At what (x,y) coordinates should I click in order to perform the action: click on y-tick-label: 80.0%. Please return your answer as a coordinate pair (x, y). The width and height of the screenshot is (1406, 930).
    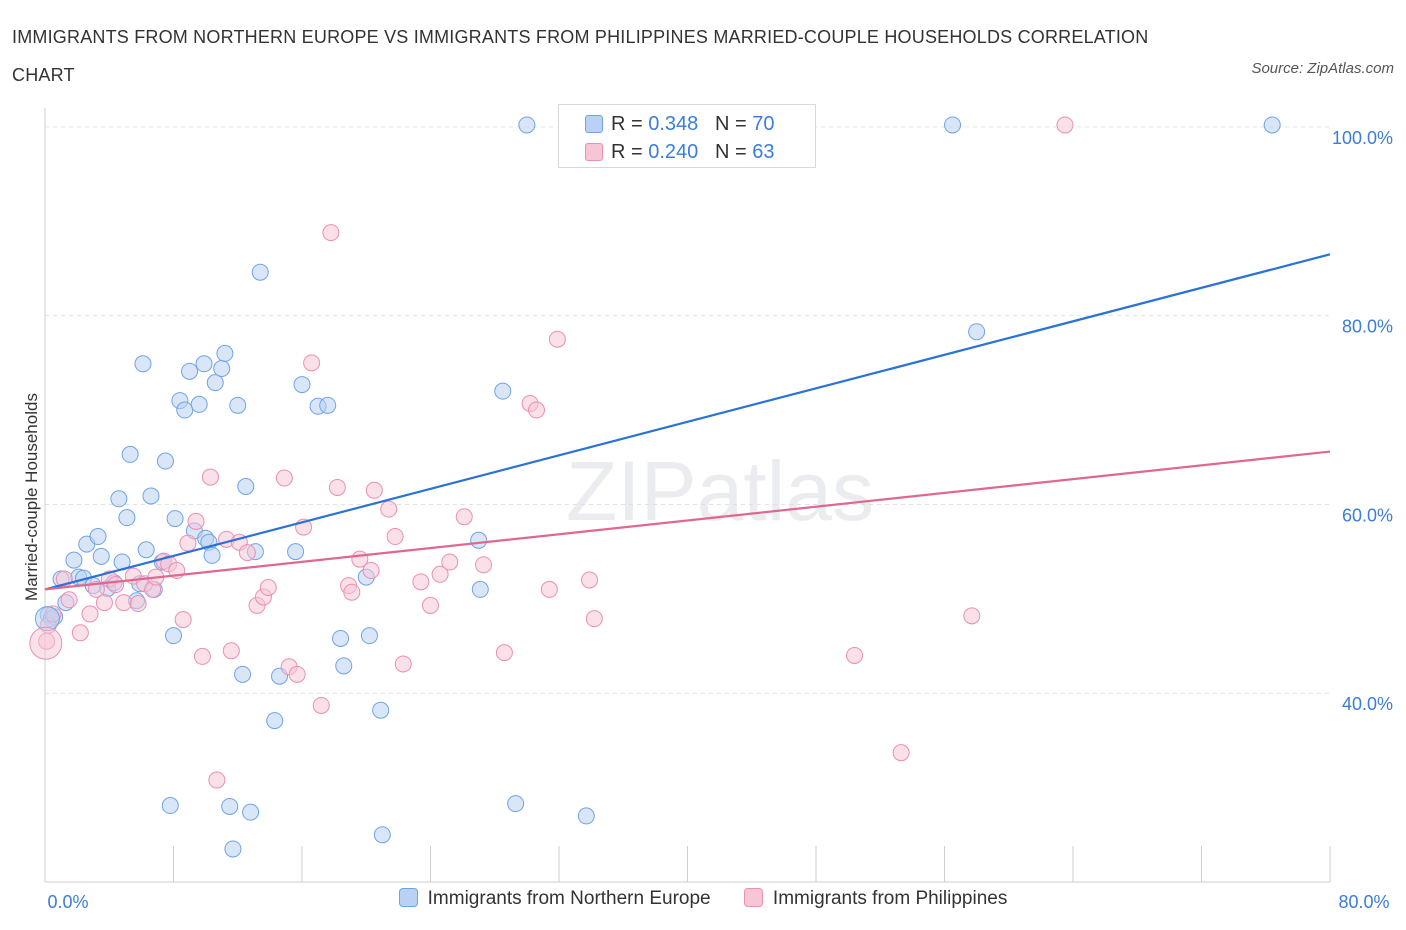
    Looking at the image, I should click on (1367, 327).